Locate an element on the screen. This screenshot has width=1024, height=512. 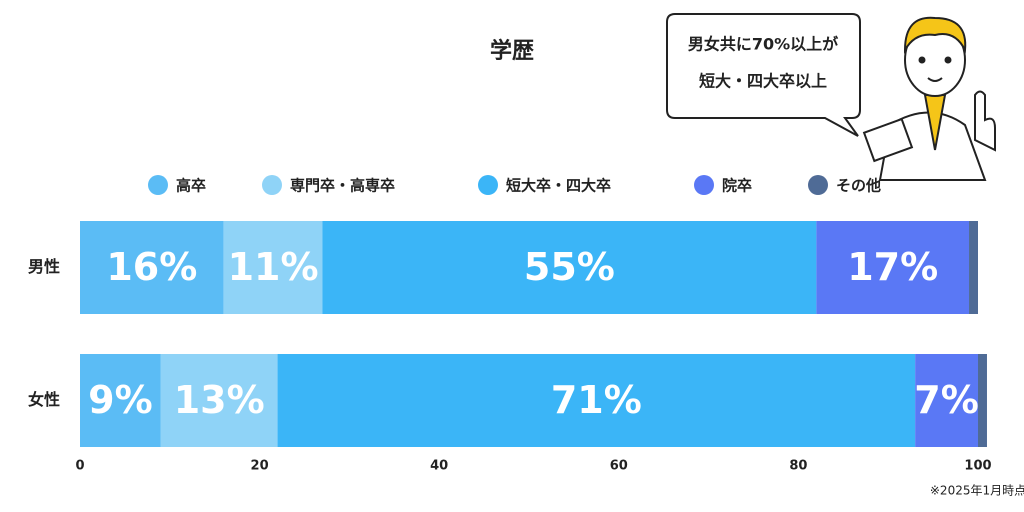
x-tick-label: 80 is located at coordinates (798, 466).